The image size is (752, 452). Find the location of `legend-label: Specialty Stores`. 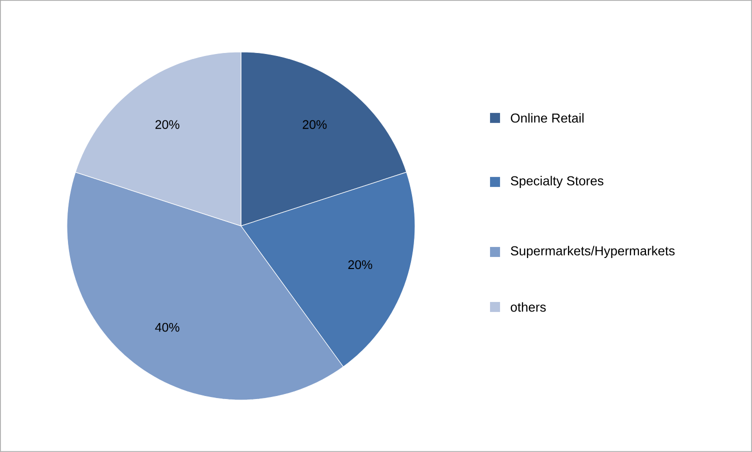

legend-label: Specialty Stores is located at coordinates (557, 182).